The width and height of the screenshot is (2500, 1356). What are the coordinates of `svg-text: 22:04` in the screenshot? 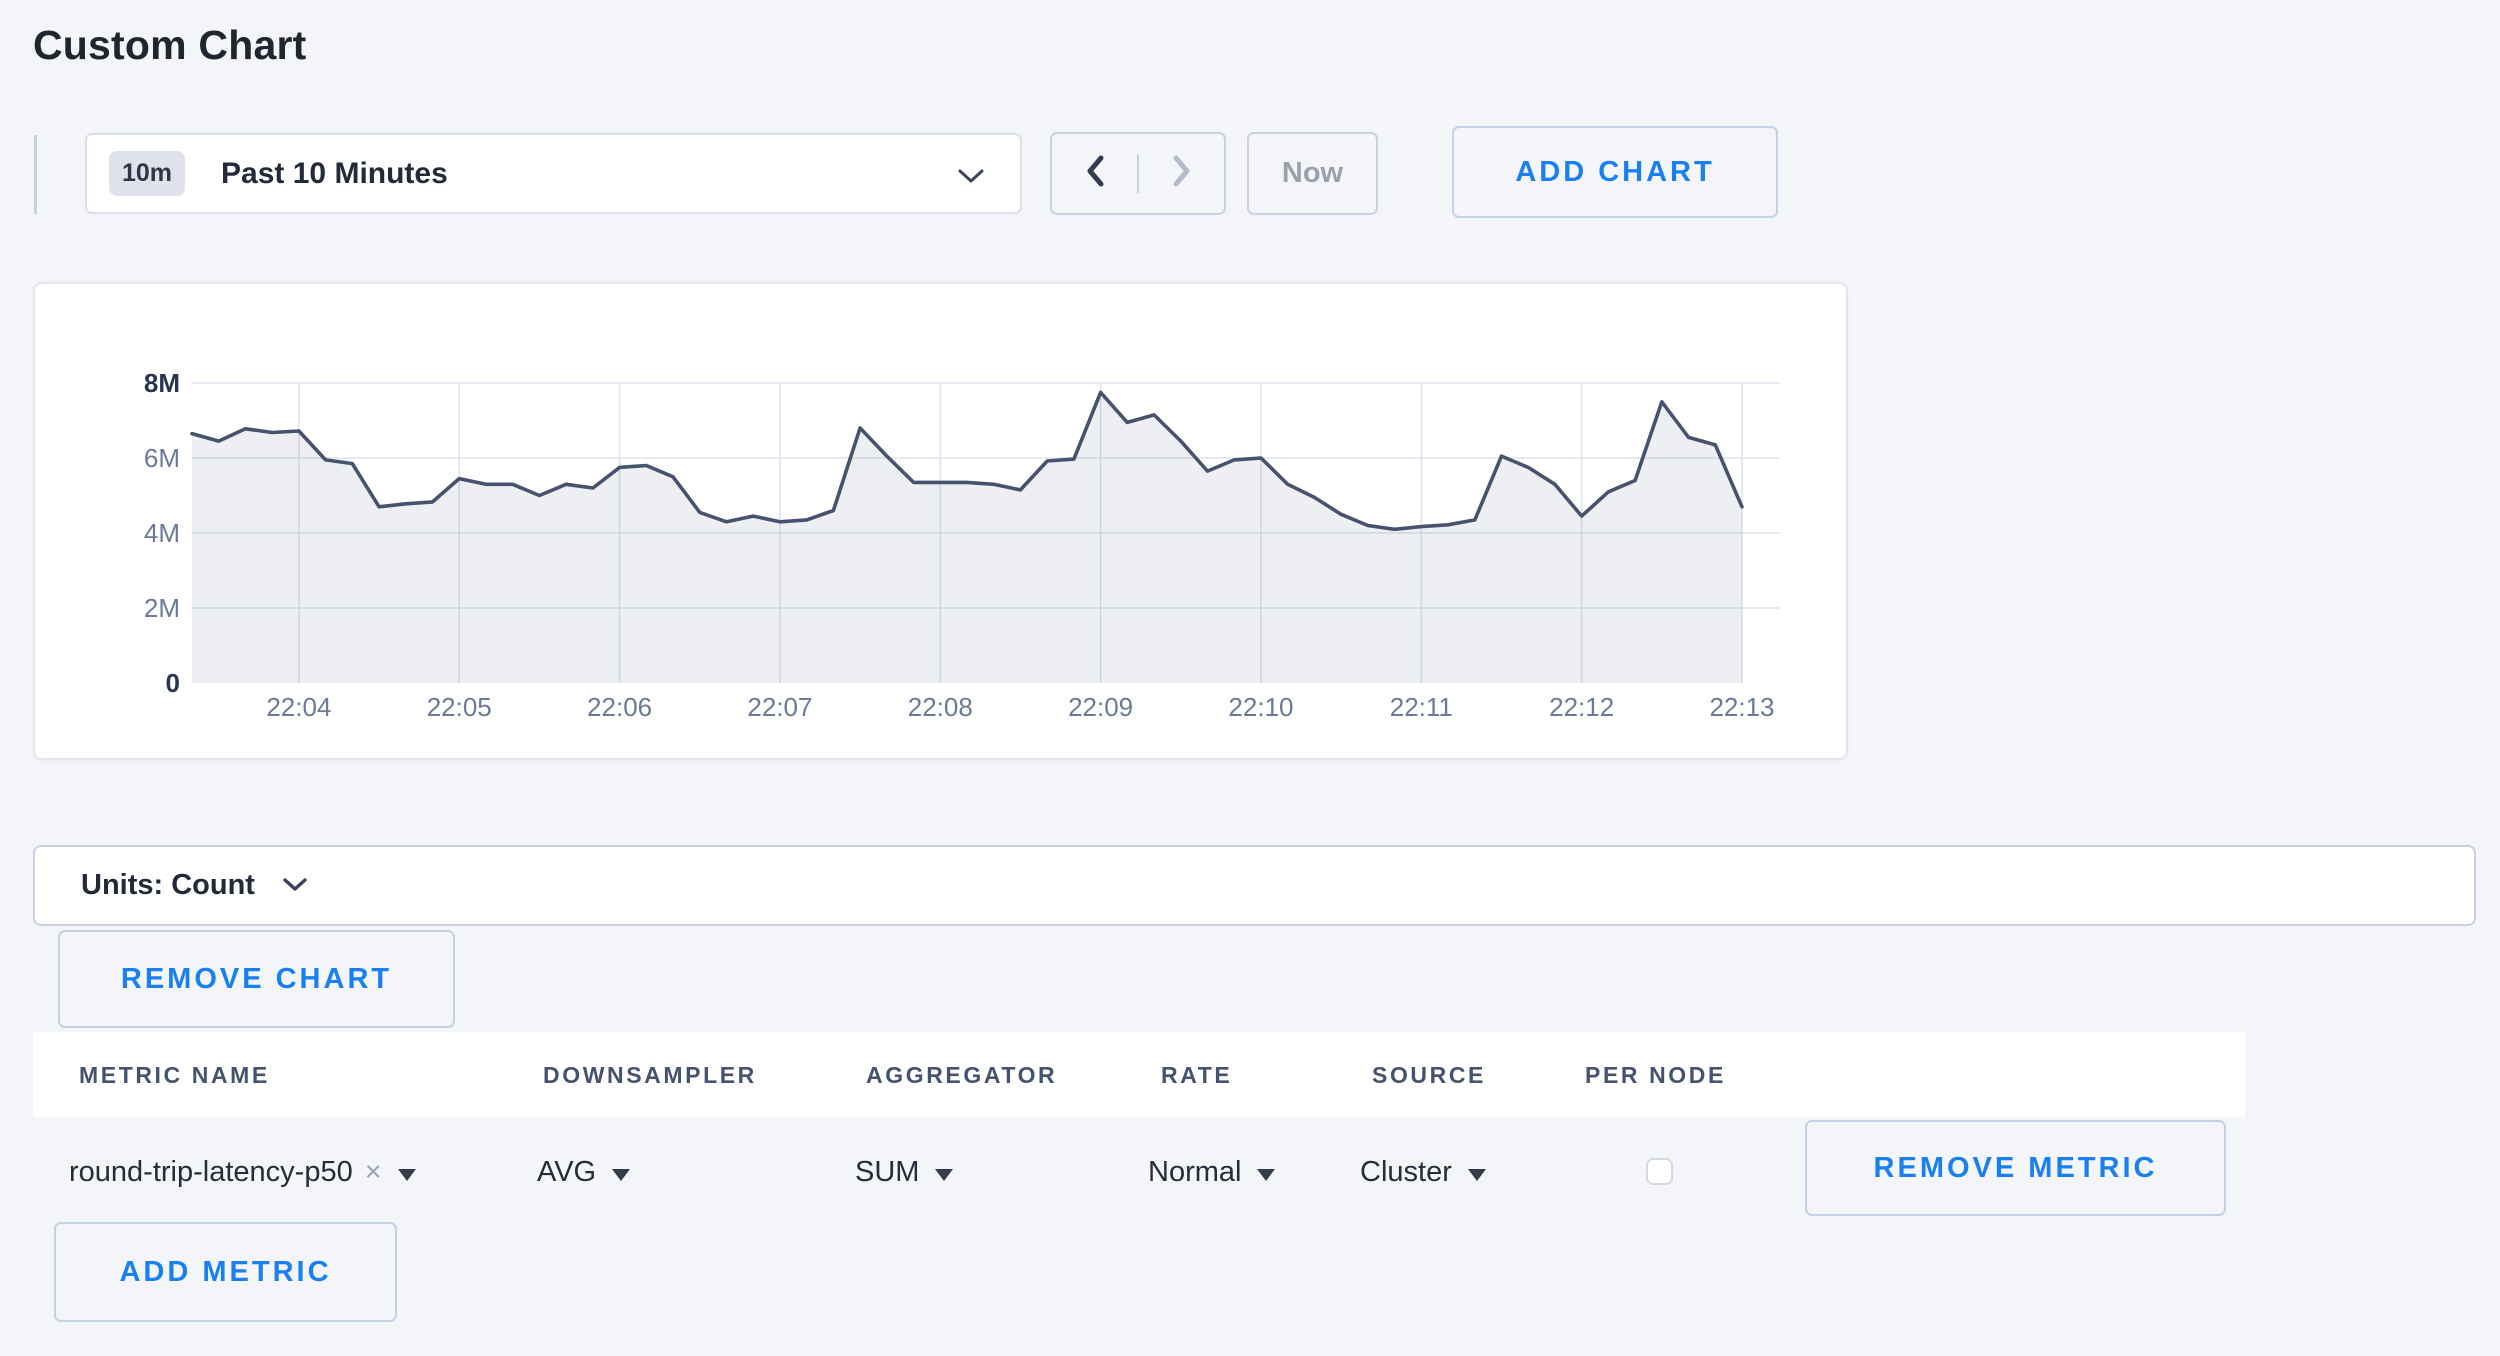 It's located at (298, 707).